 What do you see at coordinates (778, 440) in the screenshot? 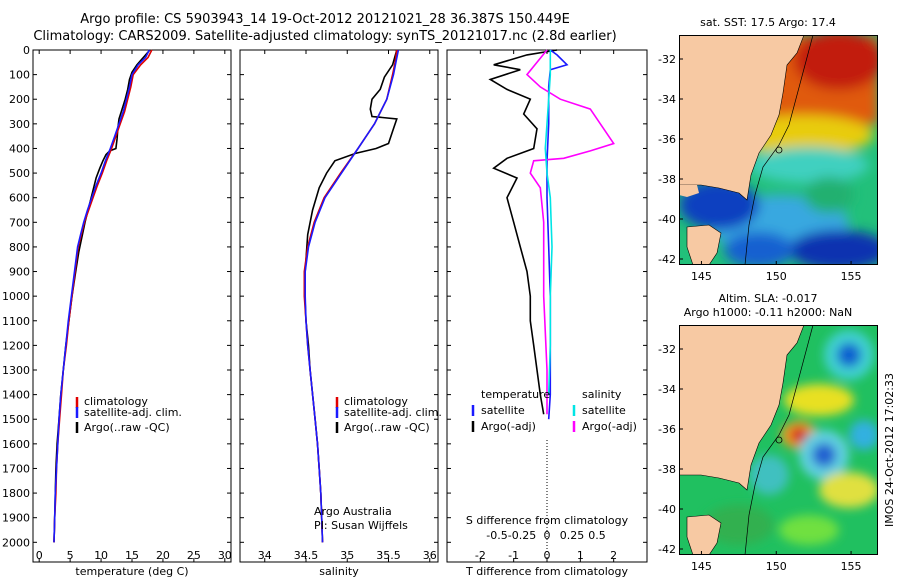
I see `sla-map-image` at bounding box center [778, 440].